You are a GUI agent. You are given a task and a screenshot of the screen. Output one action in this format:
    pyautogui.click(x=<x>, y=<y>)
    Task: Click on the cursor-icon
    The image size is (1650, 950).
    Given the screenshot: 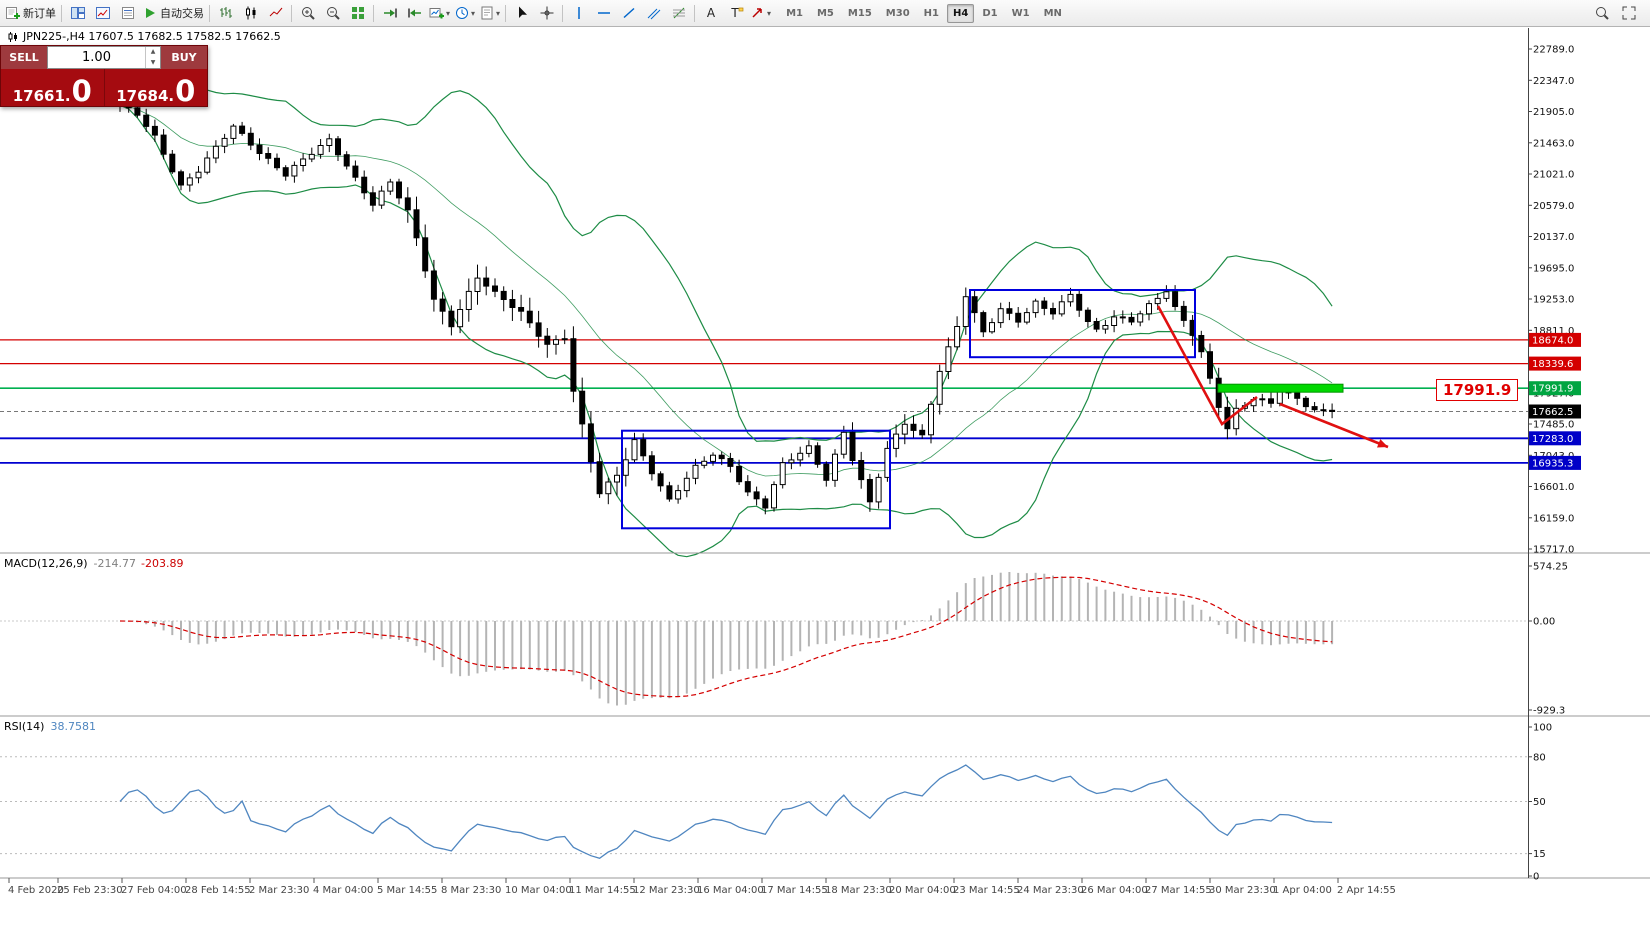 What is the action you would take?
    pyautogui.click(x=522, y=12)
    